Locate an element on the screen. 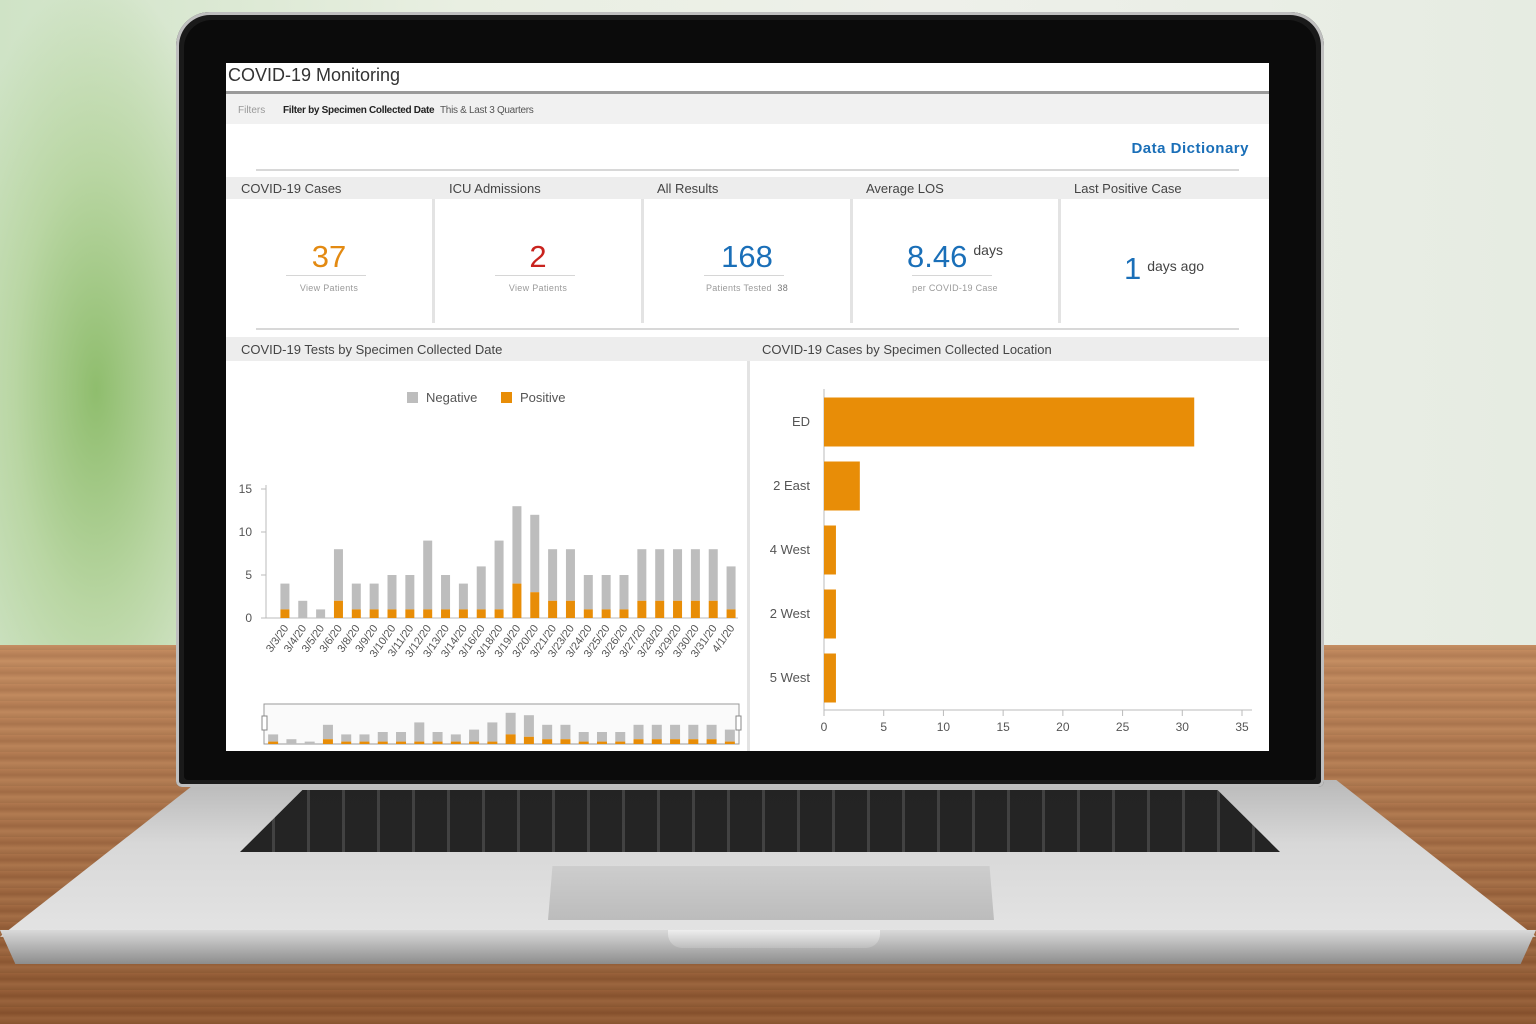 The height and width of the screenshot is (1024, 1536). filters-label: Filters is located at coordinates (252, 110).